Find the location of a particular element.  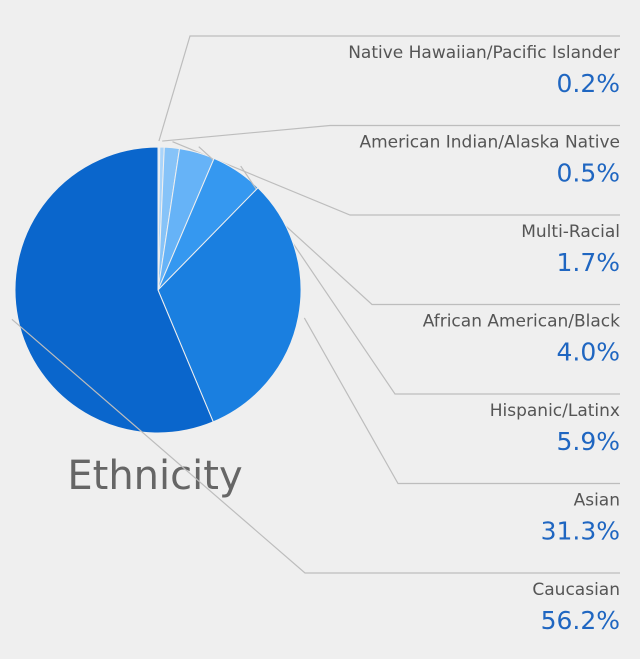

slice-label: Native Hawaiian/Pacific Islander is located at coordinates (484, 53).